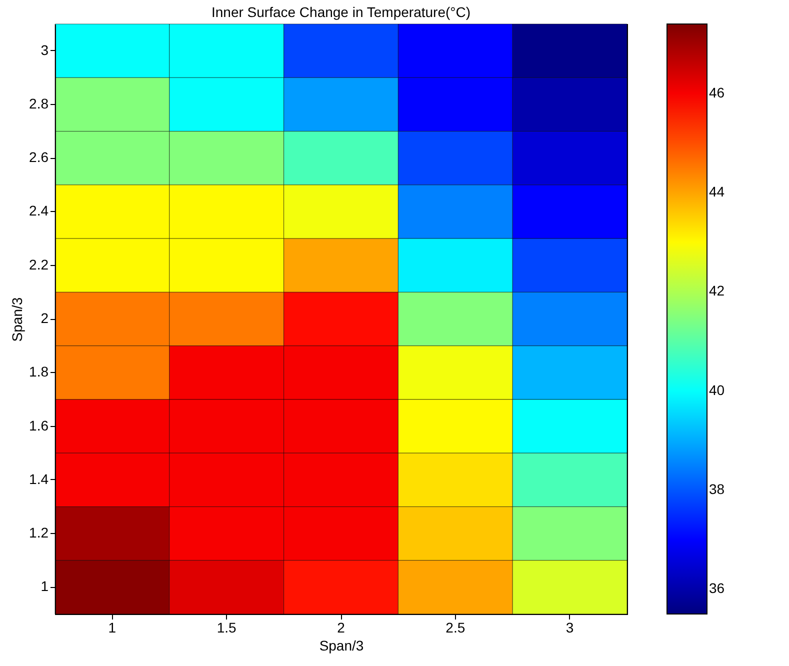  Describe the element at coordinates (717, 390) in the screenshot. I see `color-bar-label: 40` at that location.